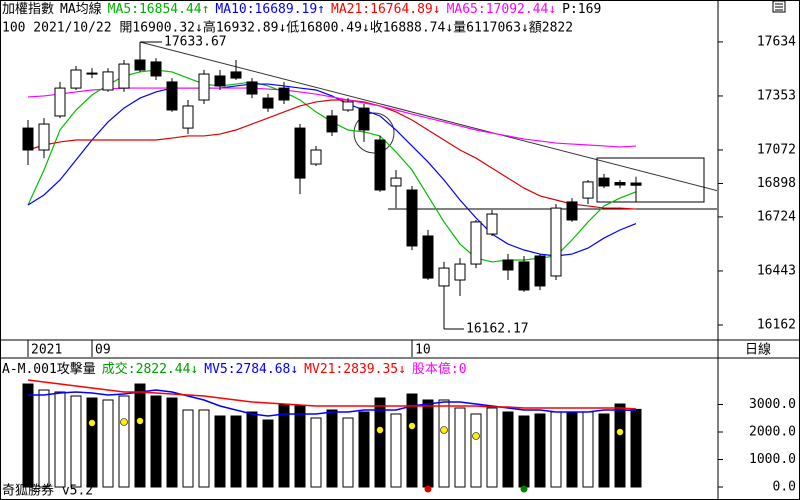  Describe the element at coordinates (784, 486) in the screenshot. I see `y-tick-label: 0.0` at that location.